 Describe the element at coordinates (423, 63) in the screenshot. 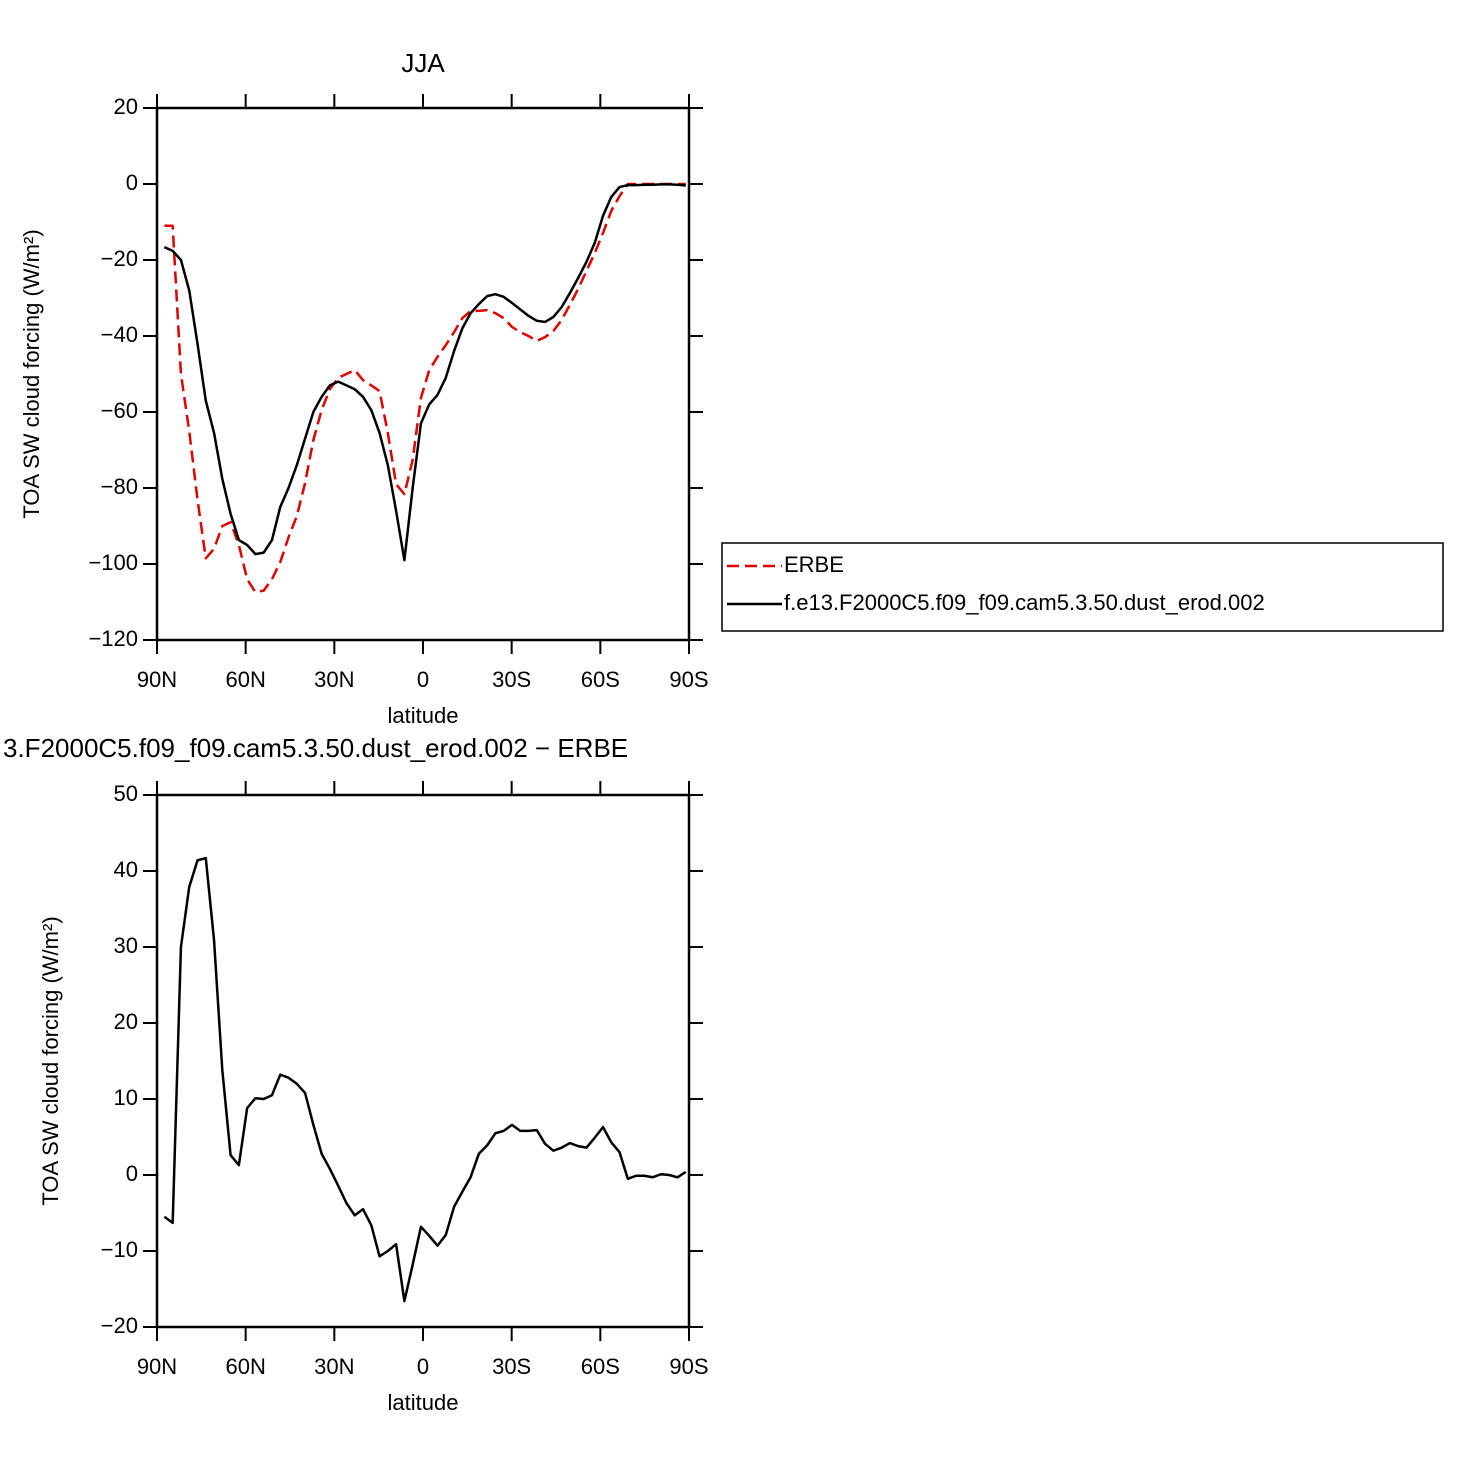

I see `chart-title: JJA` at that location.